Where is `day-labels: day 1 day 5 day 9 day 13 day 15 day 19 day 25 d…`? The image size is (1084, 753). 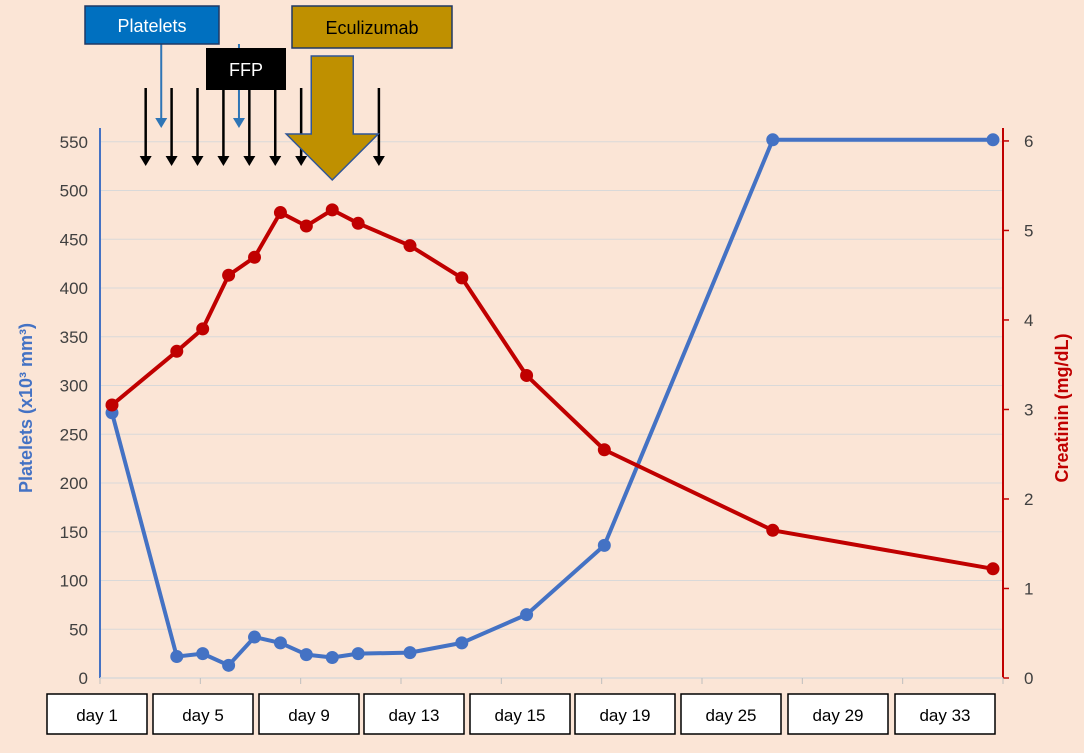
day-labels: day 1 day 5 day 9 day 13 day 15 day 19 day 25 d… is located at coordinates (521, 714).